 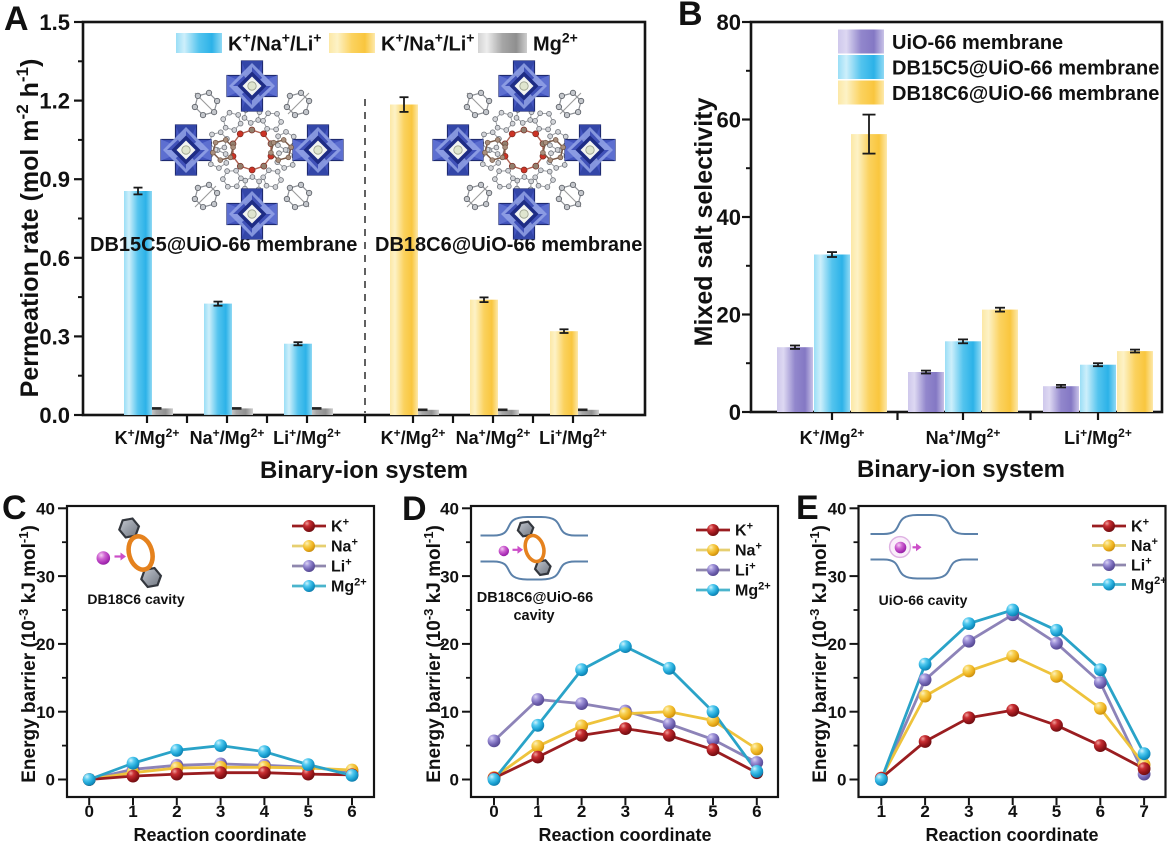 I want to click on svg-text: cavity, so click(x=533, y=616).